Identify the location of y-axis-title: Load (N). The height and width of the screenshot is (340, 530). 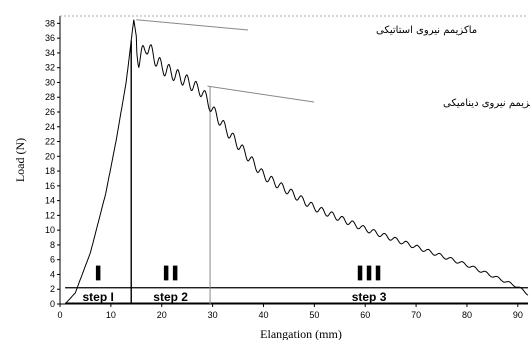
(20, 160).